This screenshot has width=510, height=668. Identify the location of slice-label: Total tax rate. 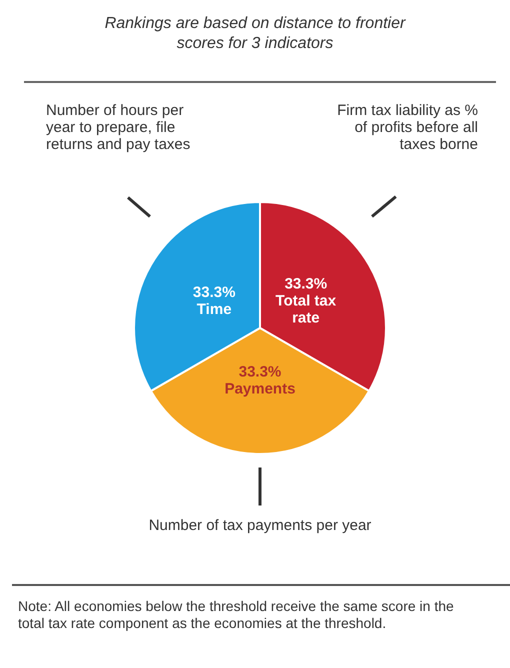
(306, 309).